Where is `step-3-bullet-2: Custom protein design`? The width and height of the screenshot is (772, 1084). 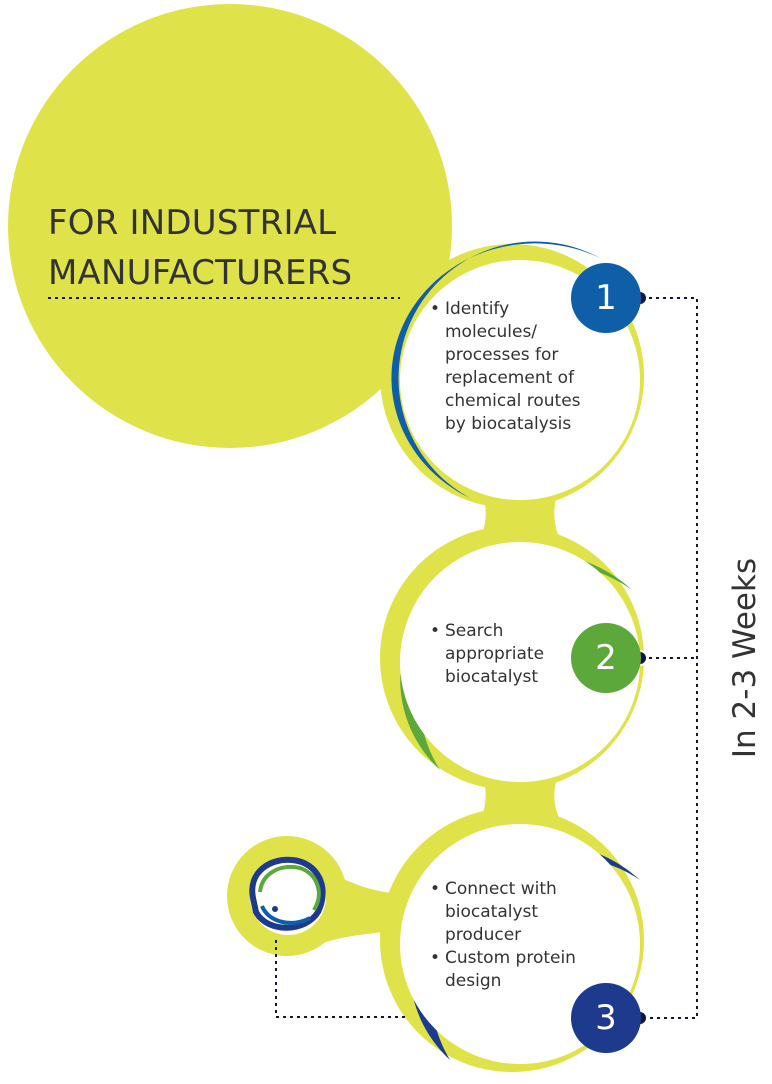
step-3-bullet-2: Custom protein design is located at coordinates (517, 970).